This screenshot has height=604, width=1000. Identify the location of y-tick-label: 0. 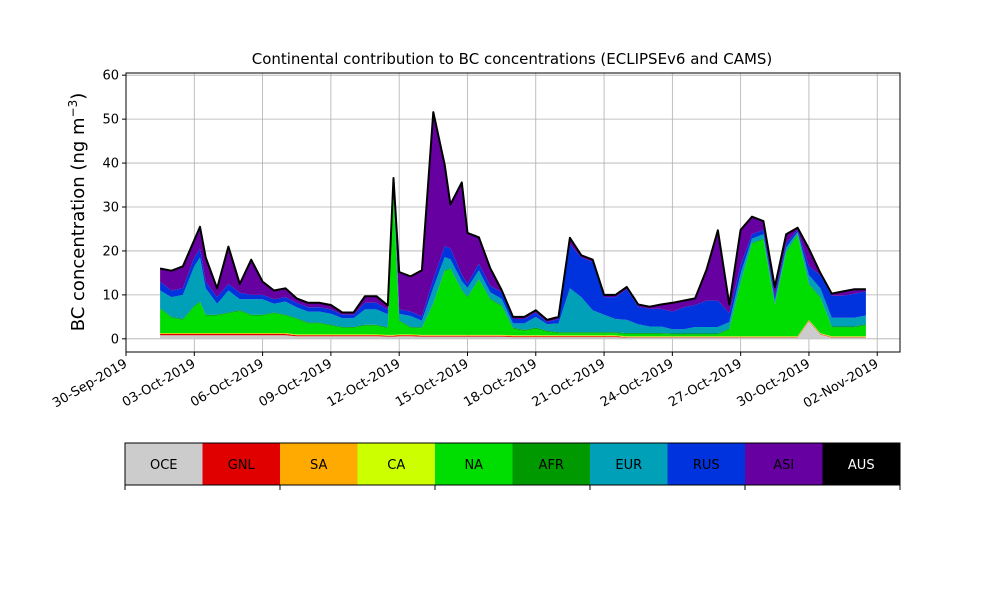
(115, 339).